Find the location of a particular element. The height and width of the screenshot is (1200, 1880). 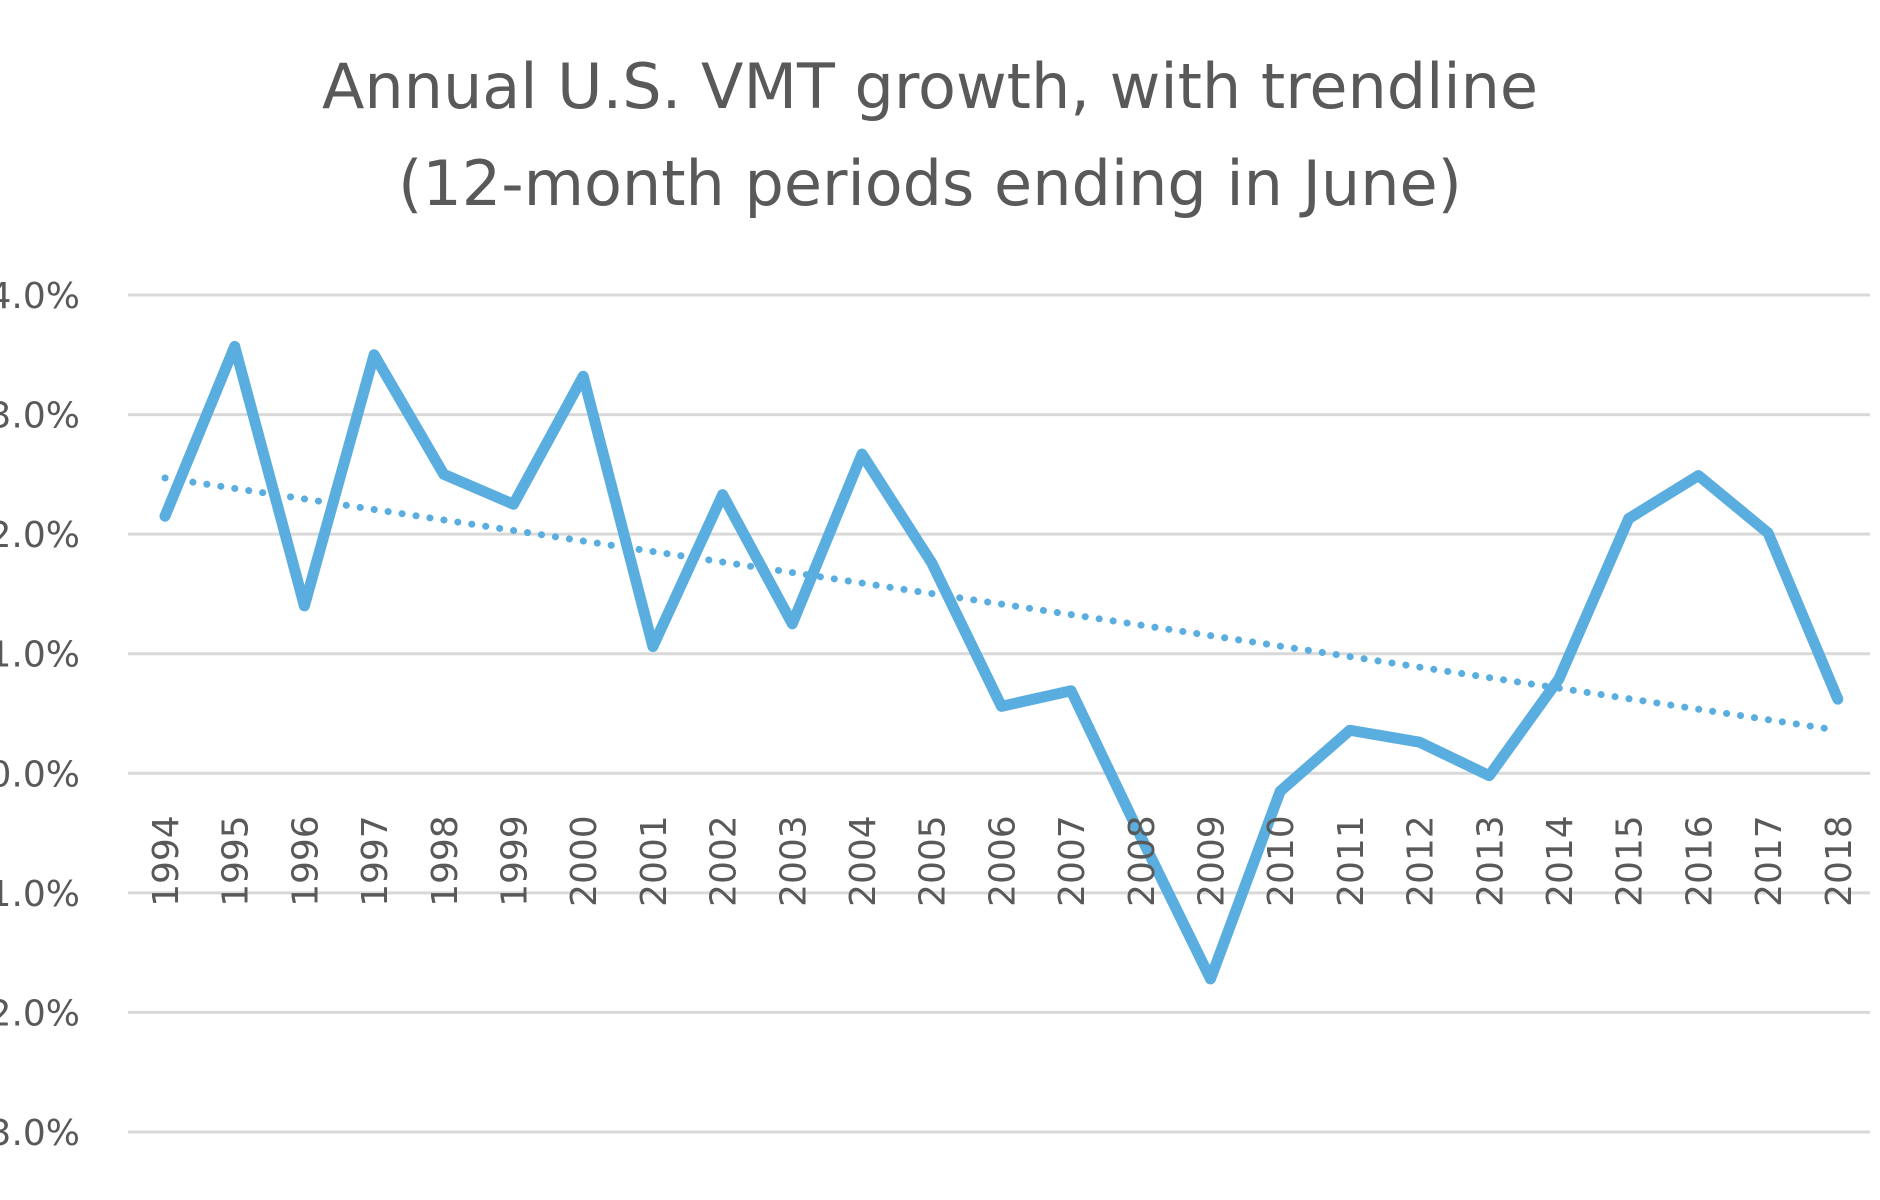

x-tick-label: 2014 is located at coordinates (1560, 861).